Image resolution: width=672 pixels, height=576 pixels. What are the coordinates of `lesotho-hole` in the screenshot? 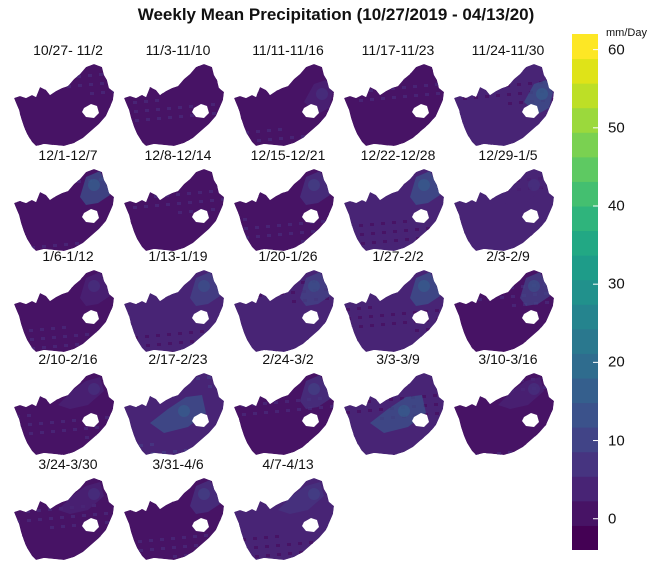 It's located at (90, 525).